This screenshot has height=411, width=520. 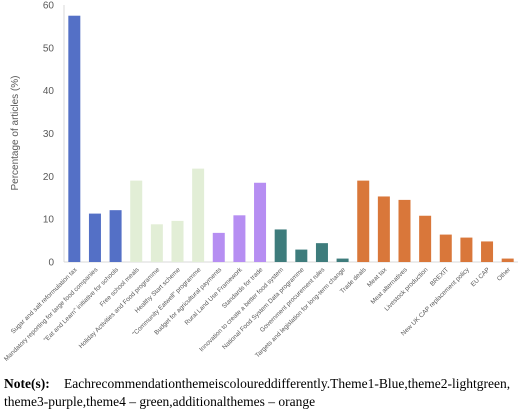 What do you see at coordinates (81, 304) in the screenshot?
I see `x-tick-label: "Eat and Learn" initiative for schools` at bounding box center [81, 304].